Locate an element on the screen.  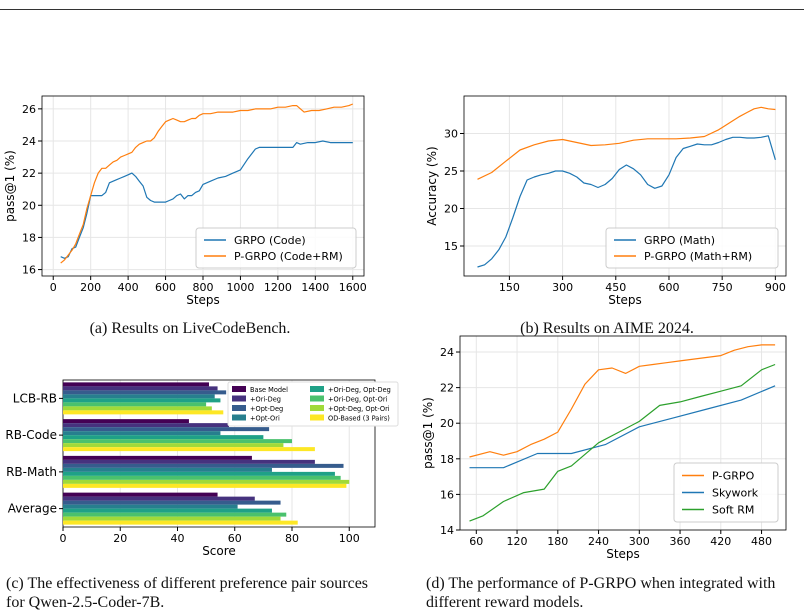
y-tick-label: 25 is located at coordinates (451, 171).